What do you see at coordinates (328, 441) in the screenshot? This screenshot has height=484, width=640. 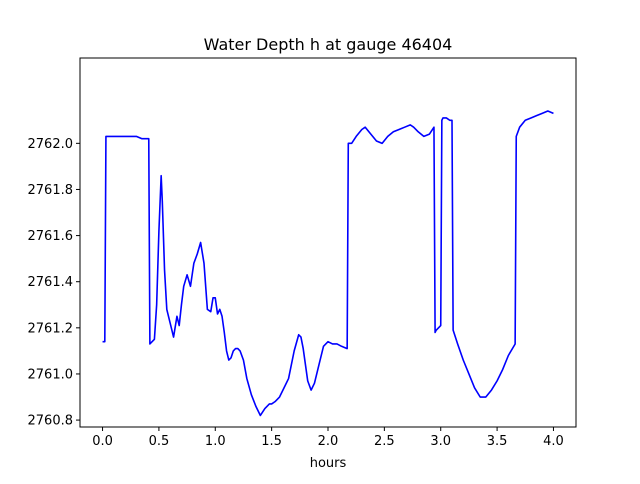 I see `x-tick-label: 2.0` at bounding box center [328, 441].